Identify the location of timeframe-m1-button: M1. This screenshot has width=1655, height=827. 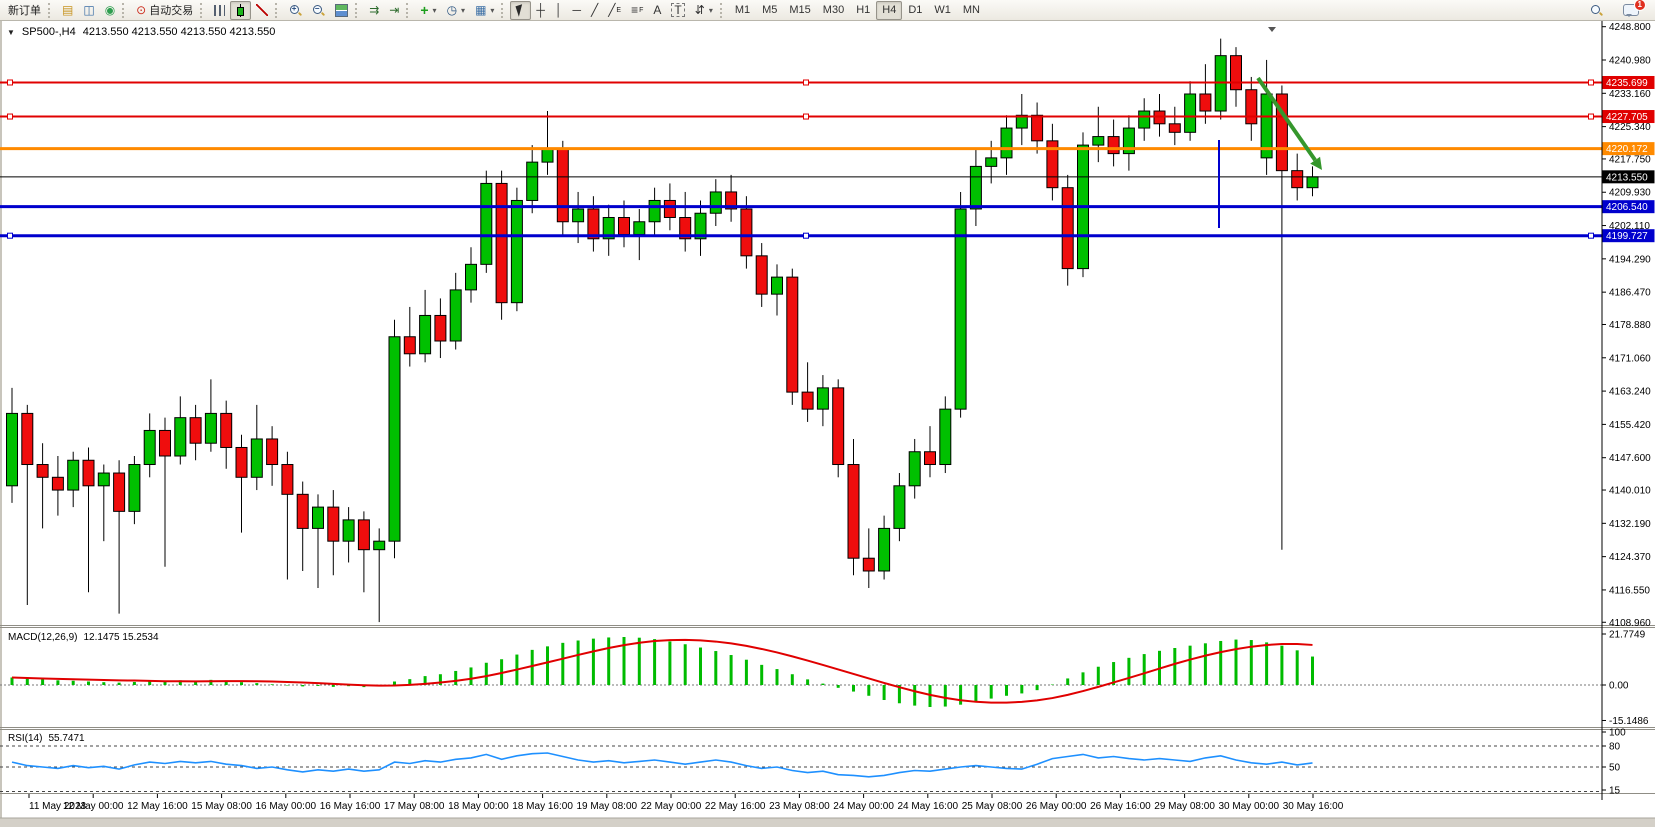
(742, 10).